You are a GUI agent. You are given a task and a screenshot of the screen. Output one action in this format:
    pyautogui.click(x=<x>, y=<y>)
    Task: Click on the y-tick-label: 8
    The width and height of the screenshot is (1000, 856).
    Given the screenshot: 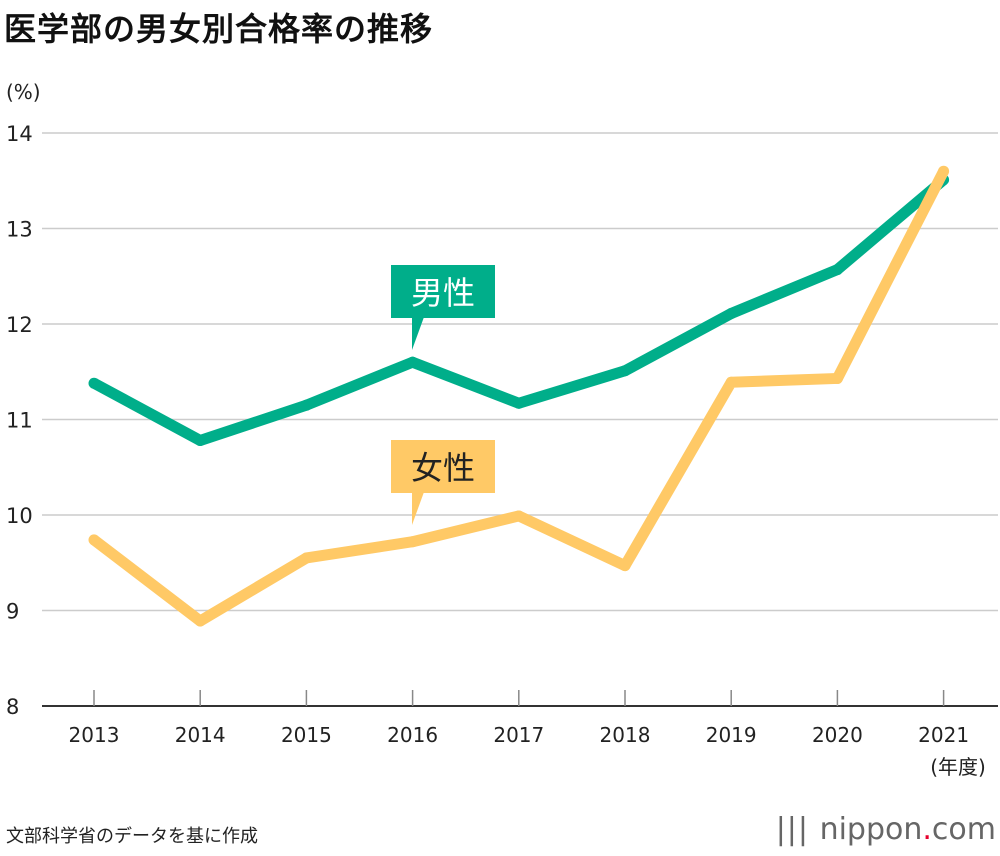 What is the action you would take?
    pyautogui.click(x=12, y=707)
    